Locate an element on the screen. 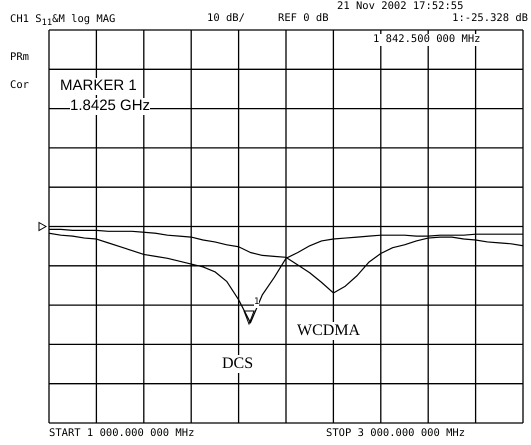  text: 1.8425 GHz is located at coordinates (110, 105).